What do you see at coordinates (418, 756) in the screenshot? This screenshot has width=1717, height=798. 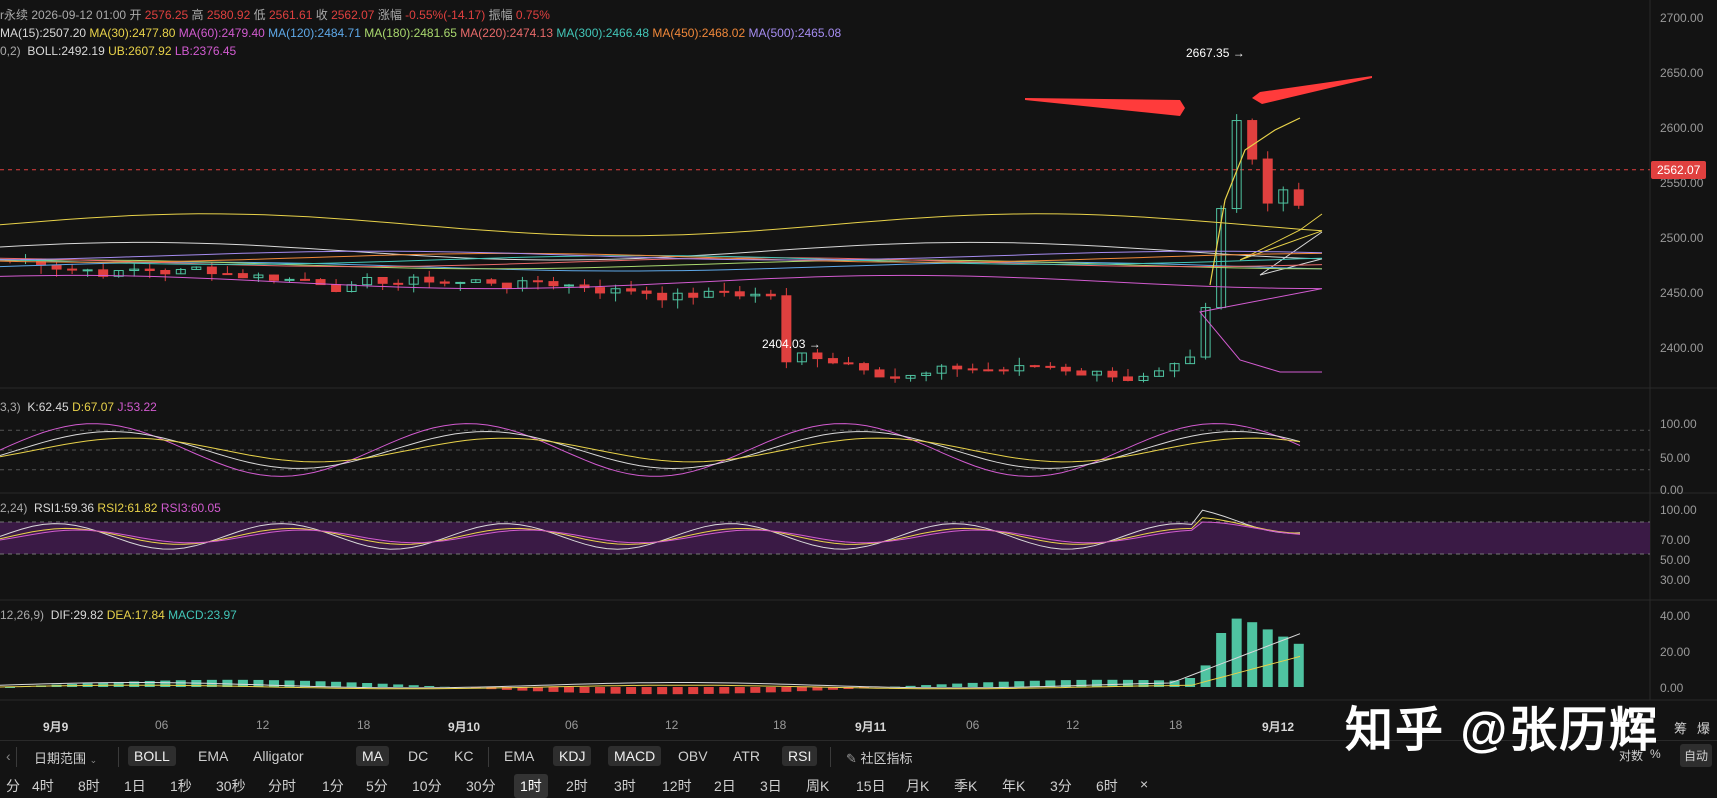 I see `indicator-dc-button: DC` at bounding box center [418, 756].